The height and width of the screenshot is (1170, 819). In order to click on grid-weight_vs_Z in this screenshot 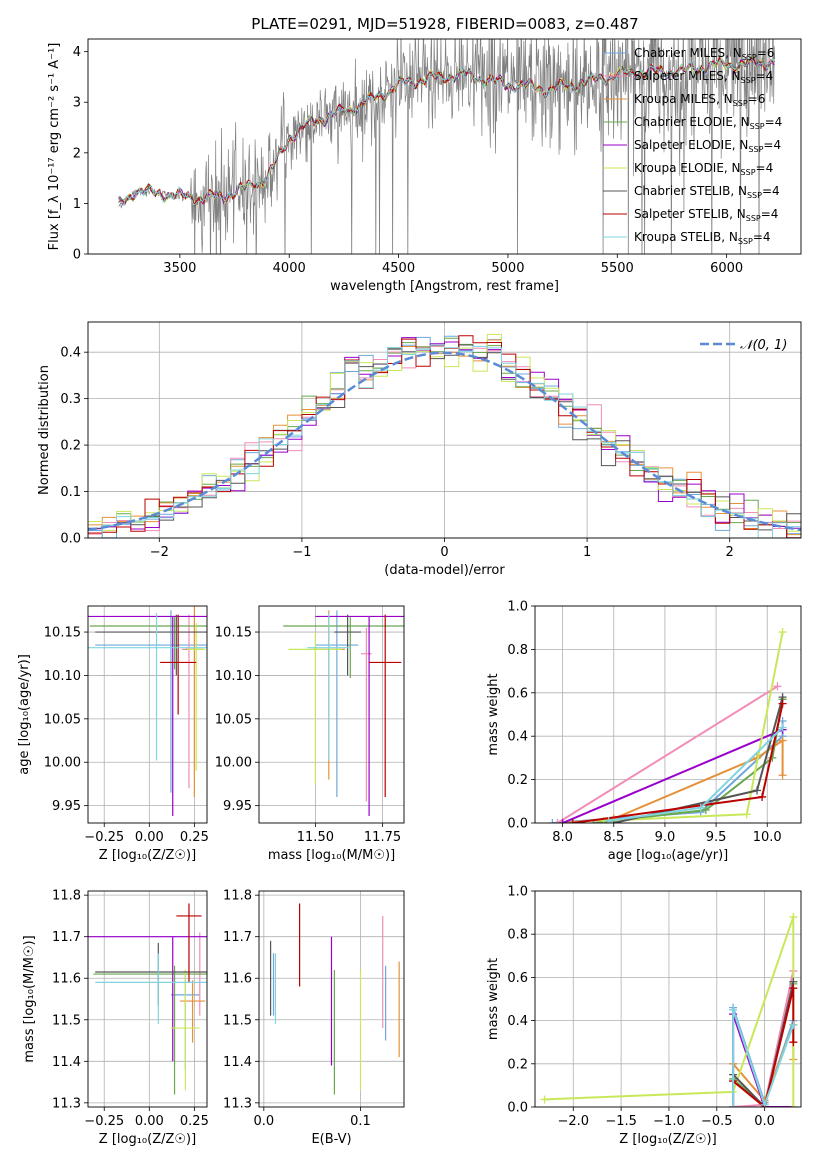, I will do `click(668, 999)`.